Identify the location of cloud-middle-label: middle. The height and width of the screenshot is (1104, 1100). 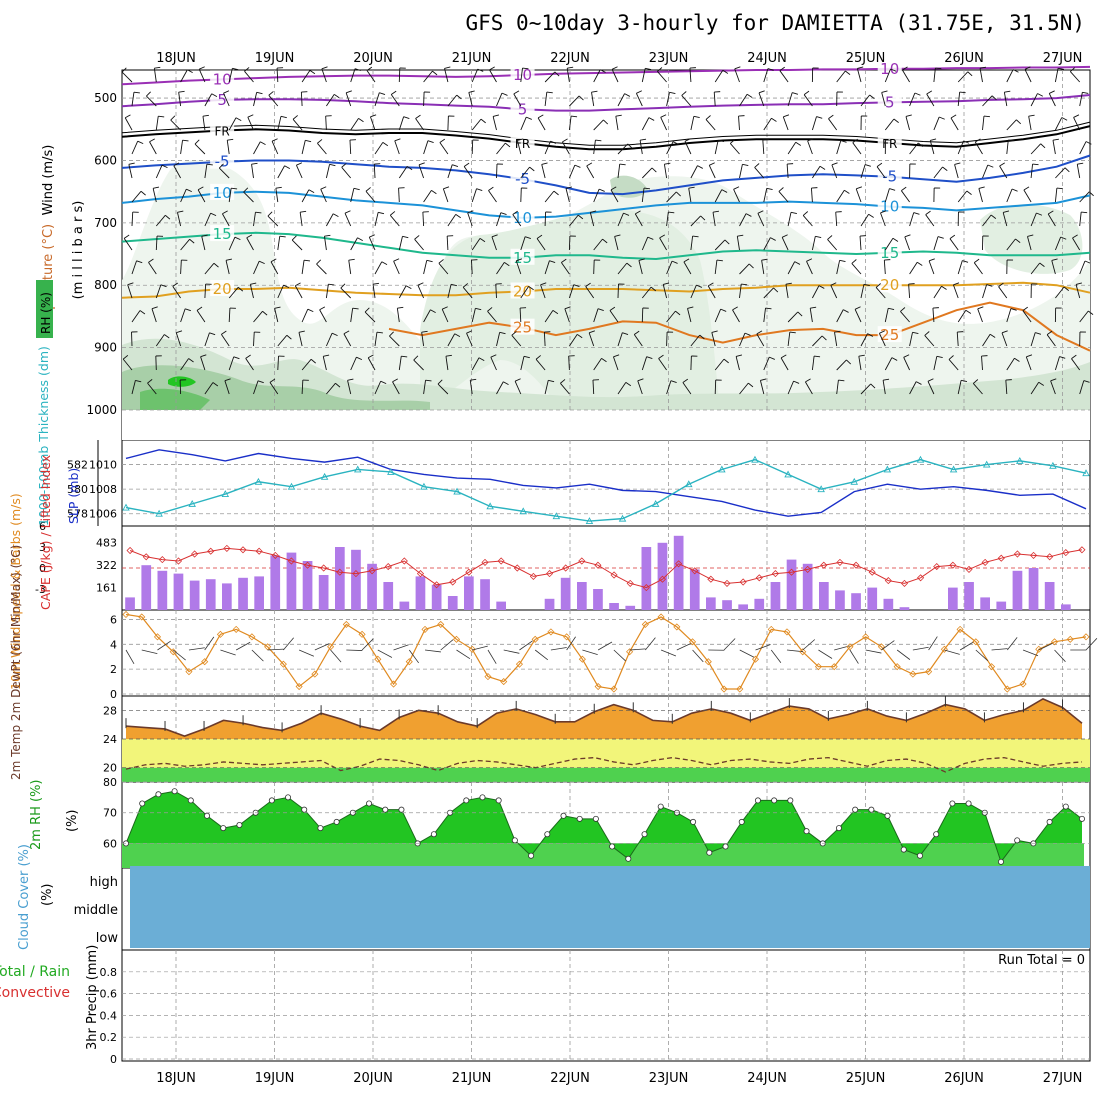
(96, 910).